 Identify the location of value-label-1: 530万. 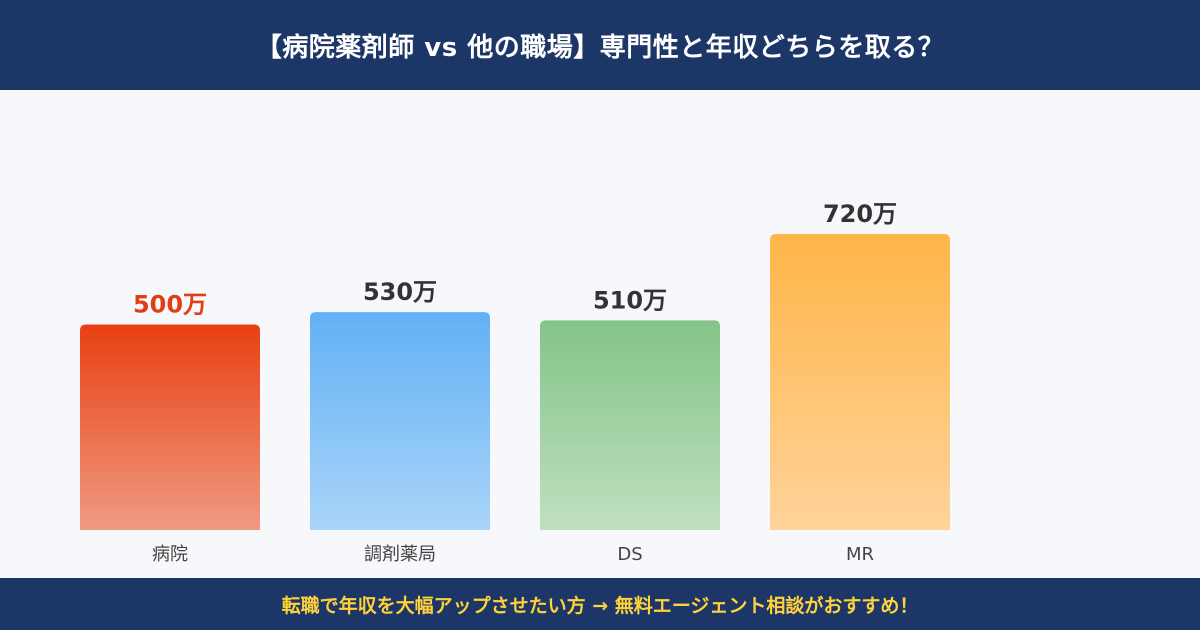
(400, 292).